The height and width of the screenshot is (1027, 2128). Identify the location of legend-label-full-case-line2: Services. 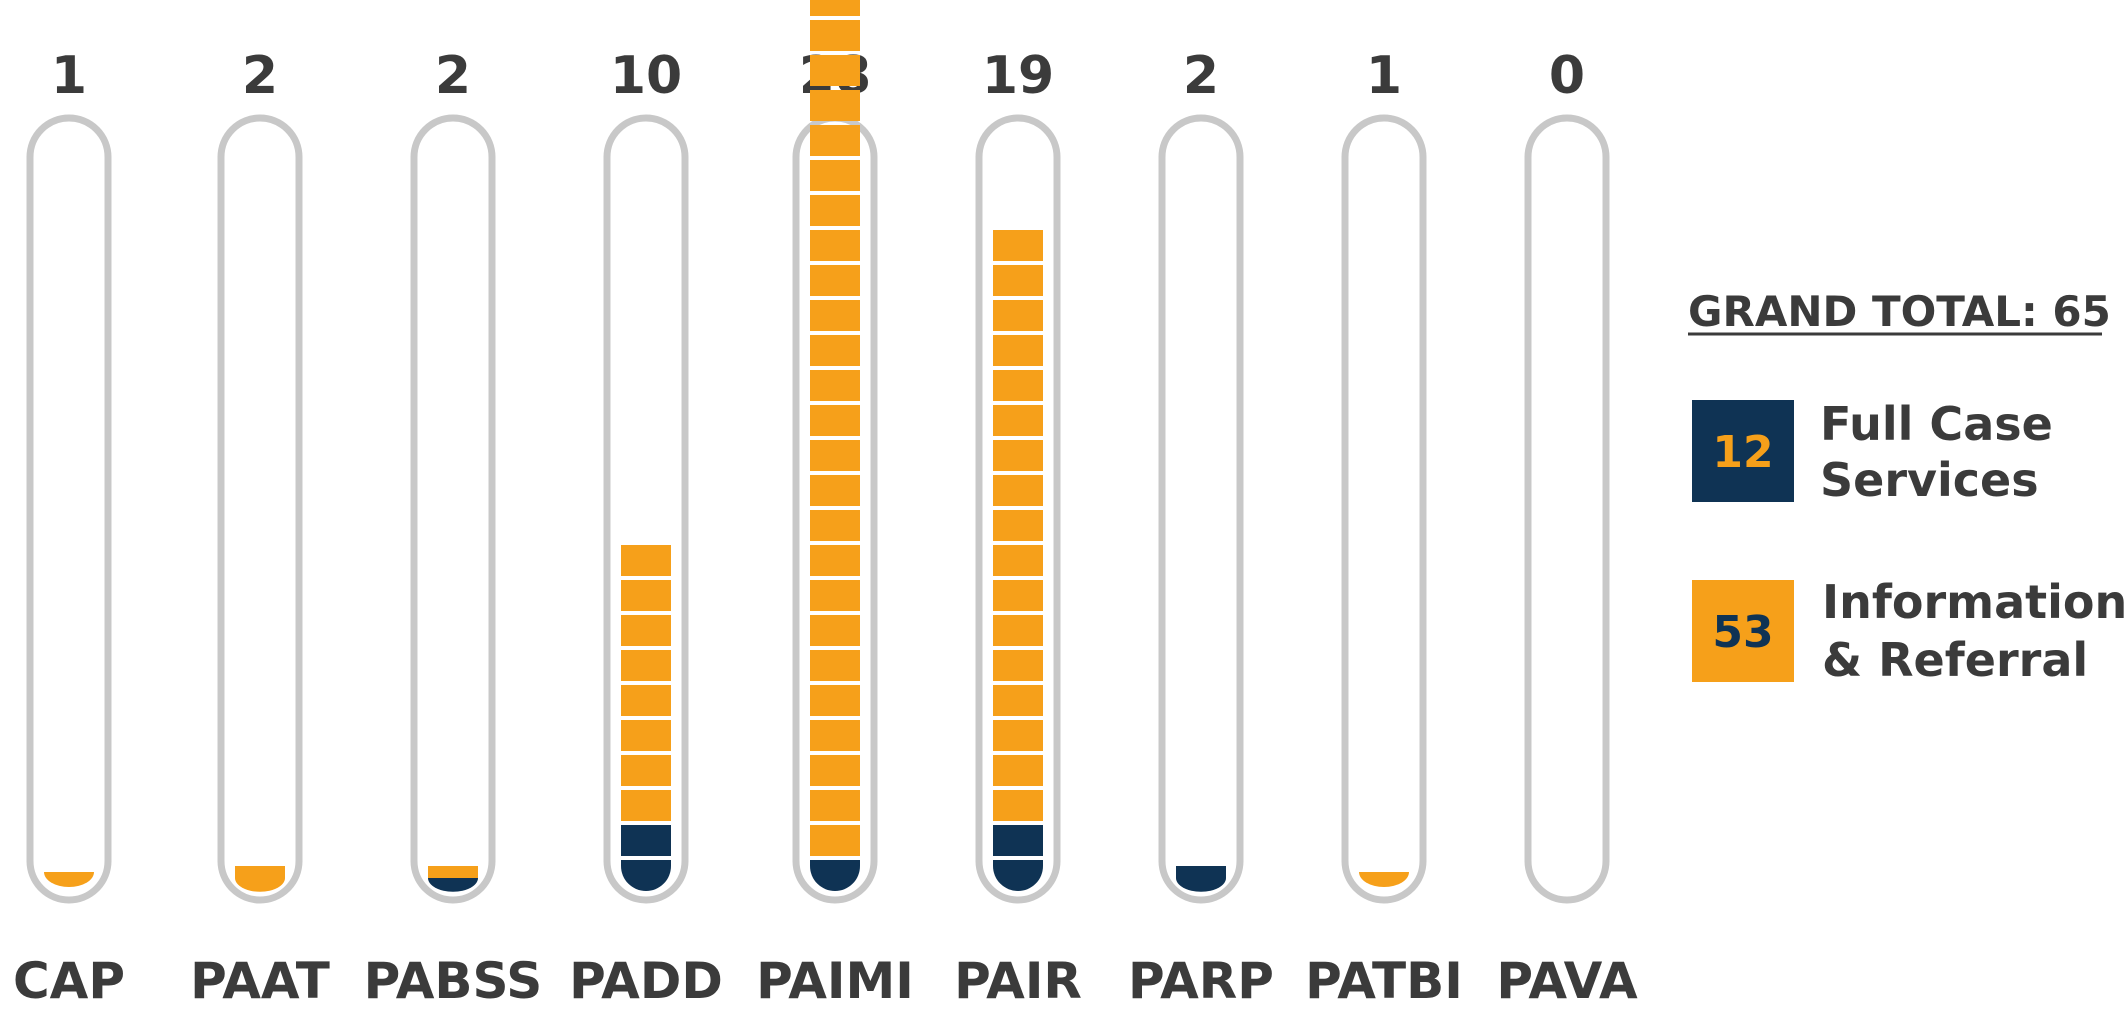
(1929, 480).